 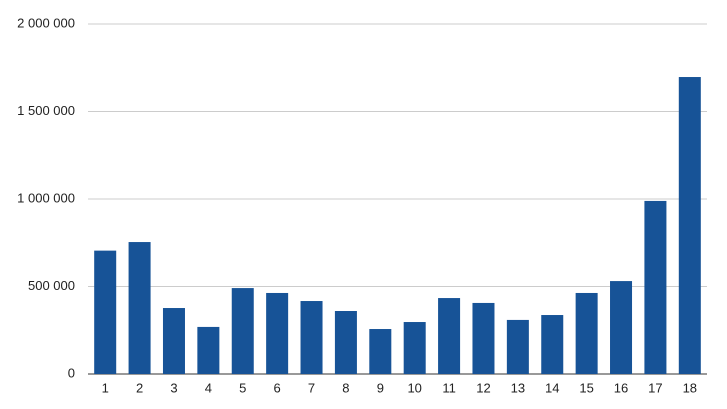 What do you see at coordinates (46, 110) in the screenshot?
I see `y-tick-label: 1 500 000` at bounding box center [46, 110].